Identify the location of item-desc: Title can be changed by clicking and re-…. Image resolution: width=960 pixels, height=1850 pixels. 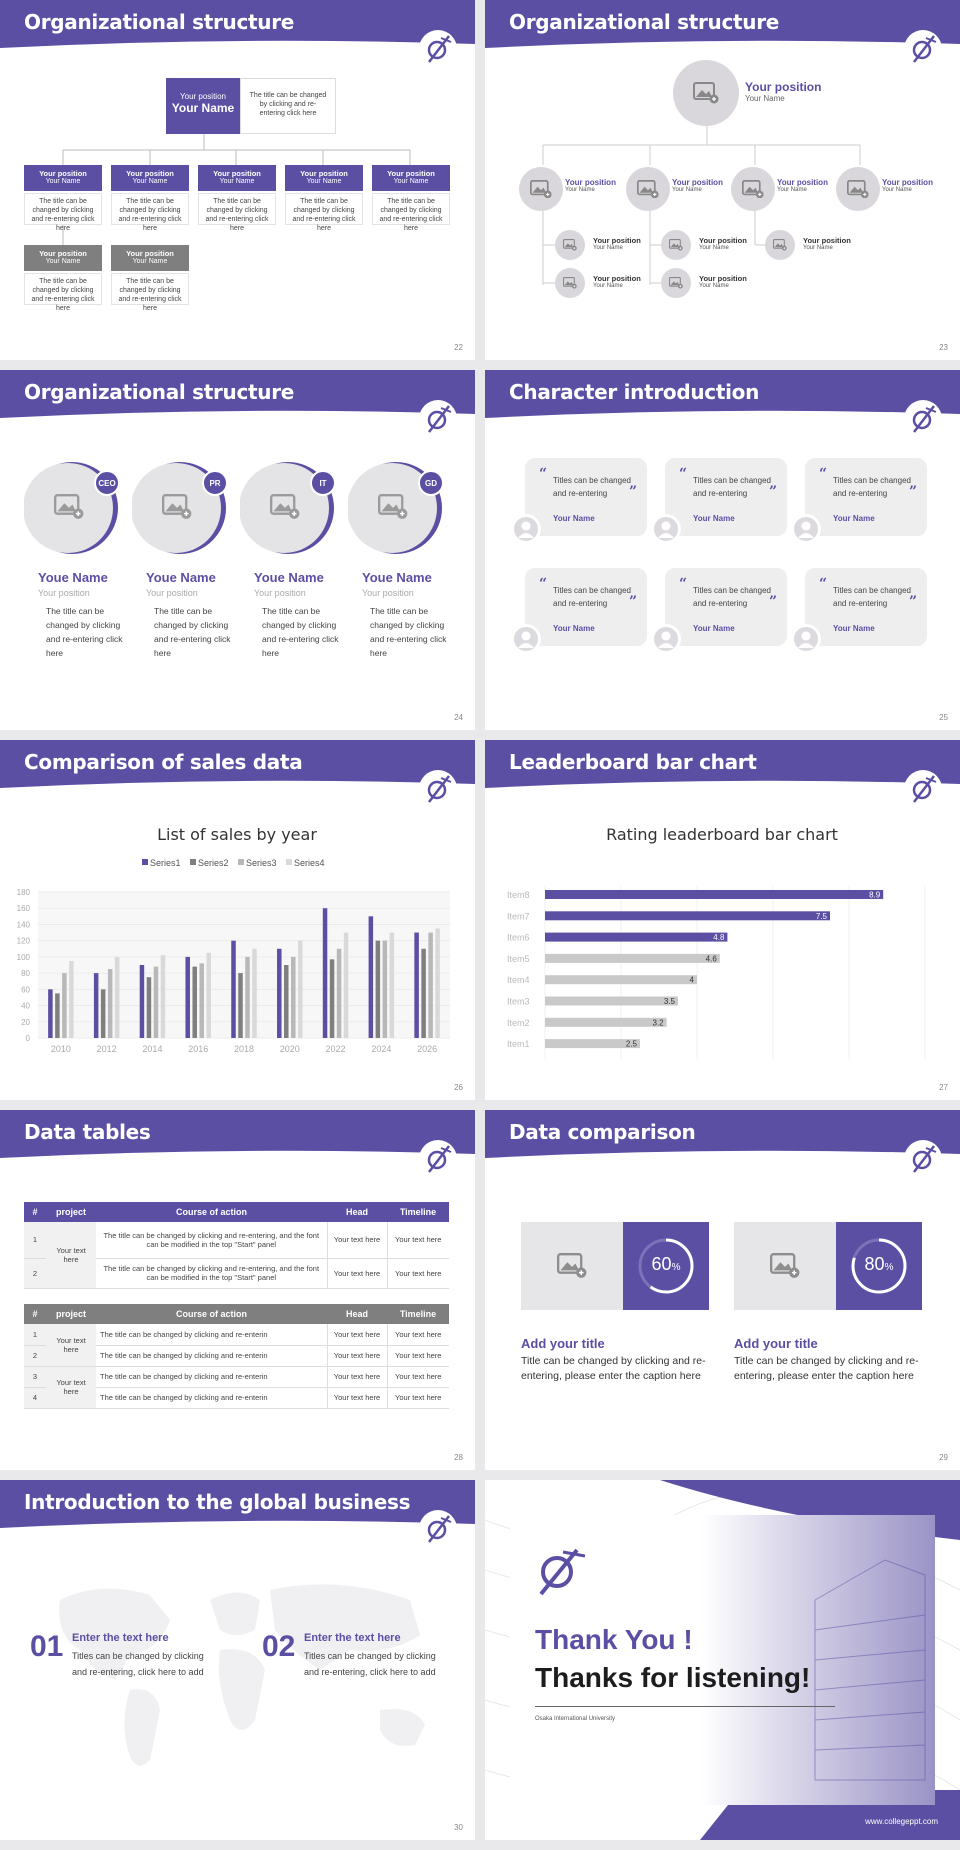
(613, 1368).